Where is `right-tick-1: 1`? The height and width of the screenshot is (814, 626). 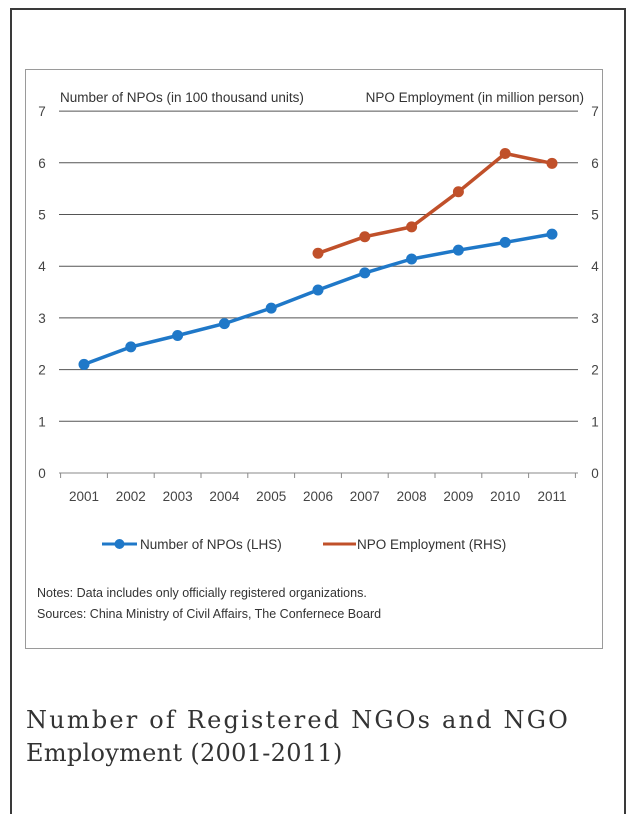 right-tick-1: 1 is located at coordinates (595, 421).